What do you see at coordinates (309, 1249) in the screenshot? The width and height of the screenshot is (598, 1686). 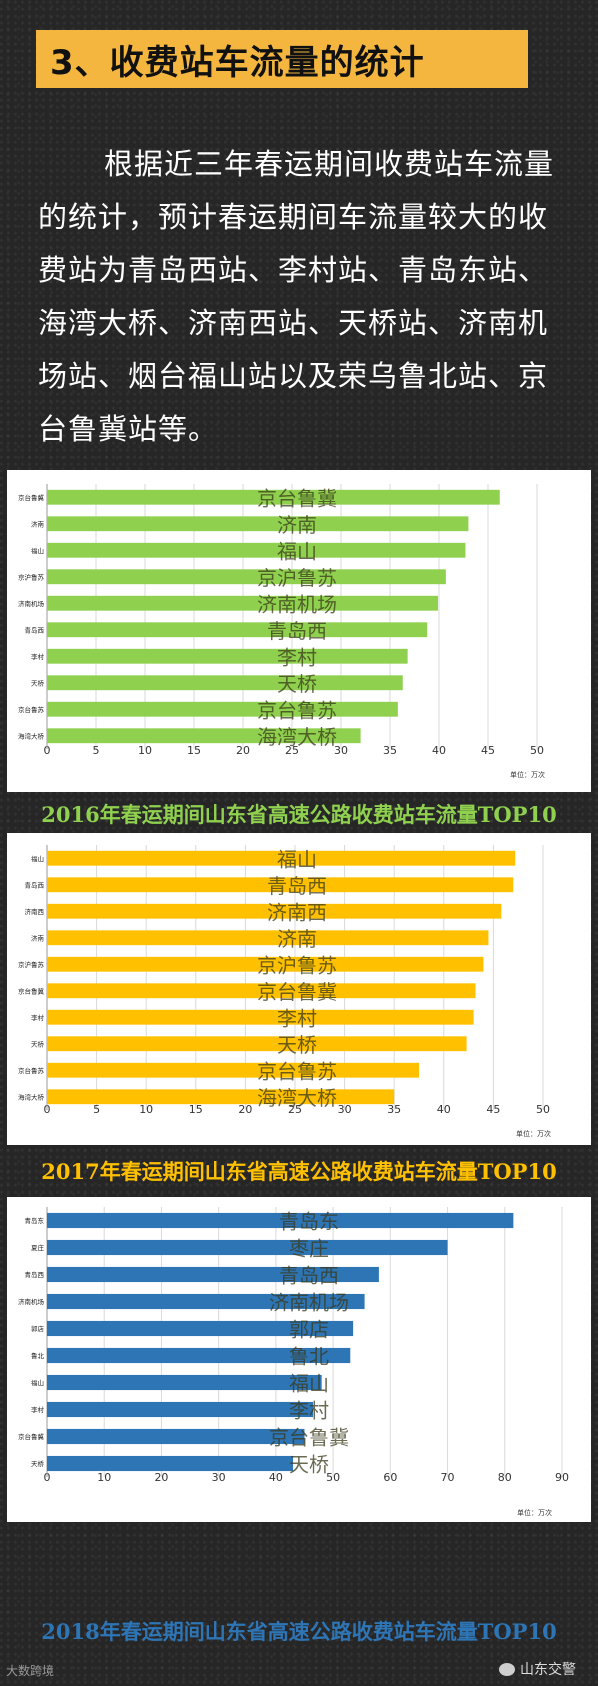 I see `bar-overlay-label: 枣庄` at bounding box center [309, 1249].